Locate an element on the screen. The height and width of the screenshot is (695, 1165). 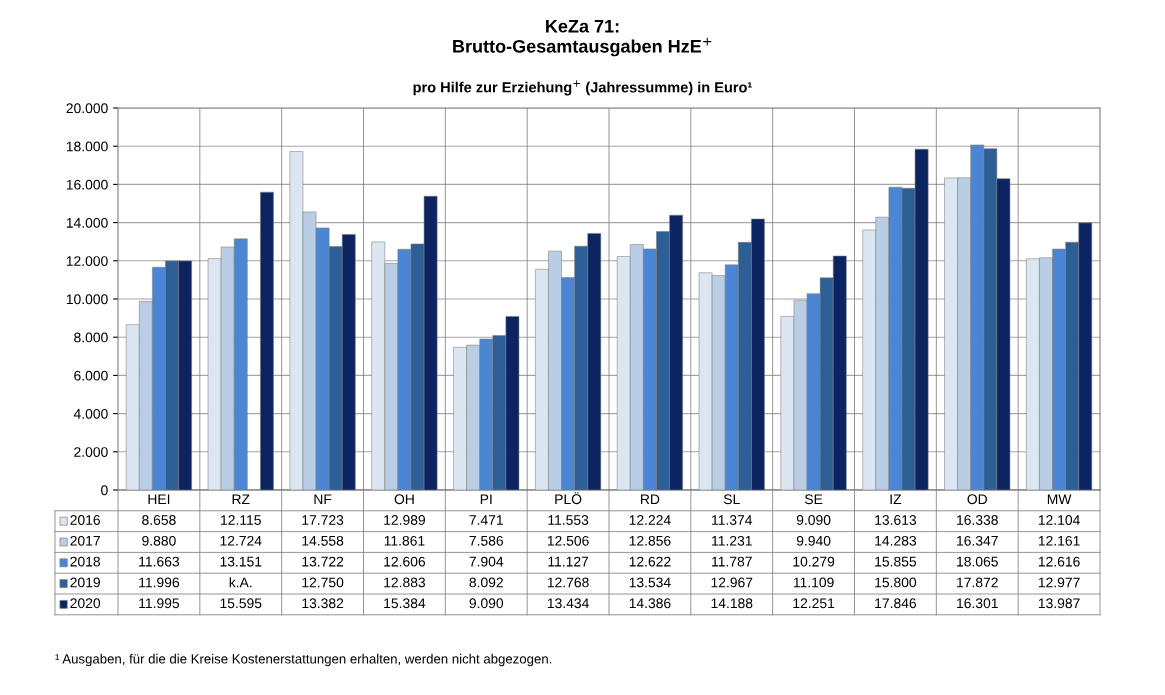
data-label: 12.506 is located at coordinates (568, 540).